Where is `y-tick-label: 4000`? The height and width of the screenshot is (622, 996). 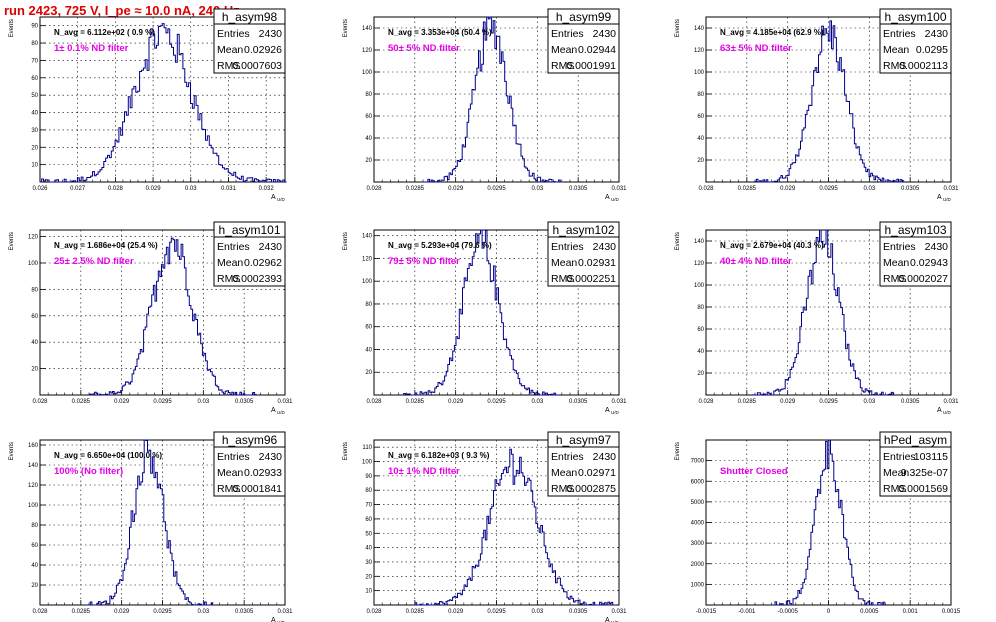
y-tick-label: 4000 is located at coordinates (698, 524).